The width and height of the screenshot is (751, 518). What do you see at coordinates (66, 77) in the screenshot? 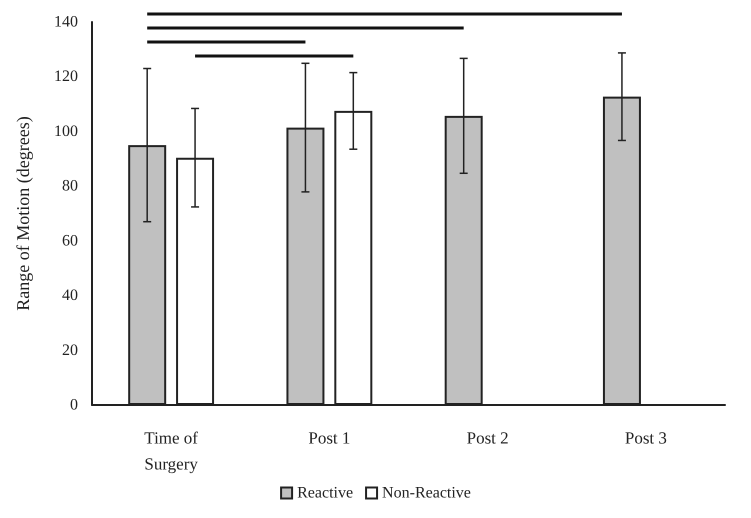
I see `y-tick-label: 120` at bounding box center [66, 77].